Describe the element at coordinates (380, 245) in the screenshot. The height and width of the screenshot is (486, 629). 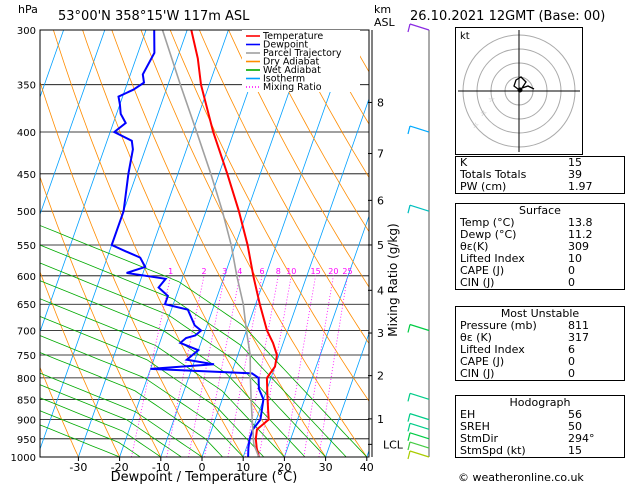
I see `km-tick-label: 5` at that location.